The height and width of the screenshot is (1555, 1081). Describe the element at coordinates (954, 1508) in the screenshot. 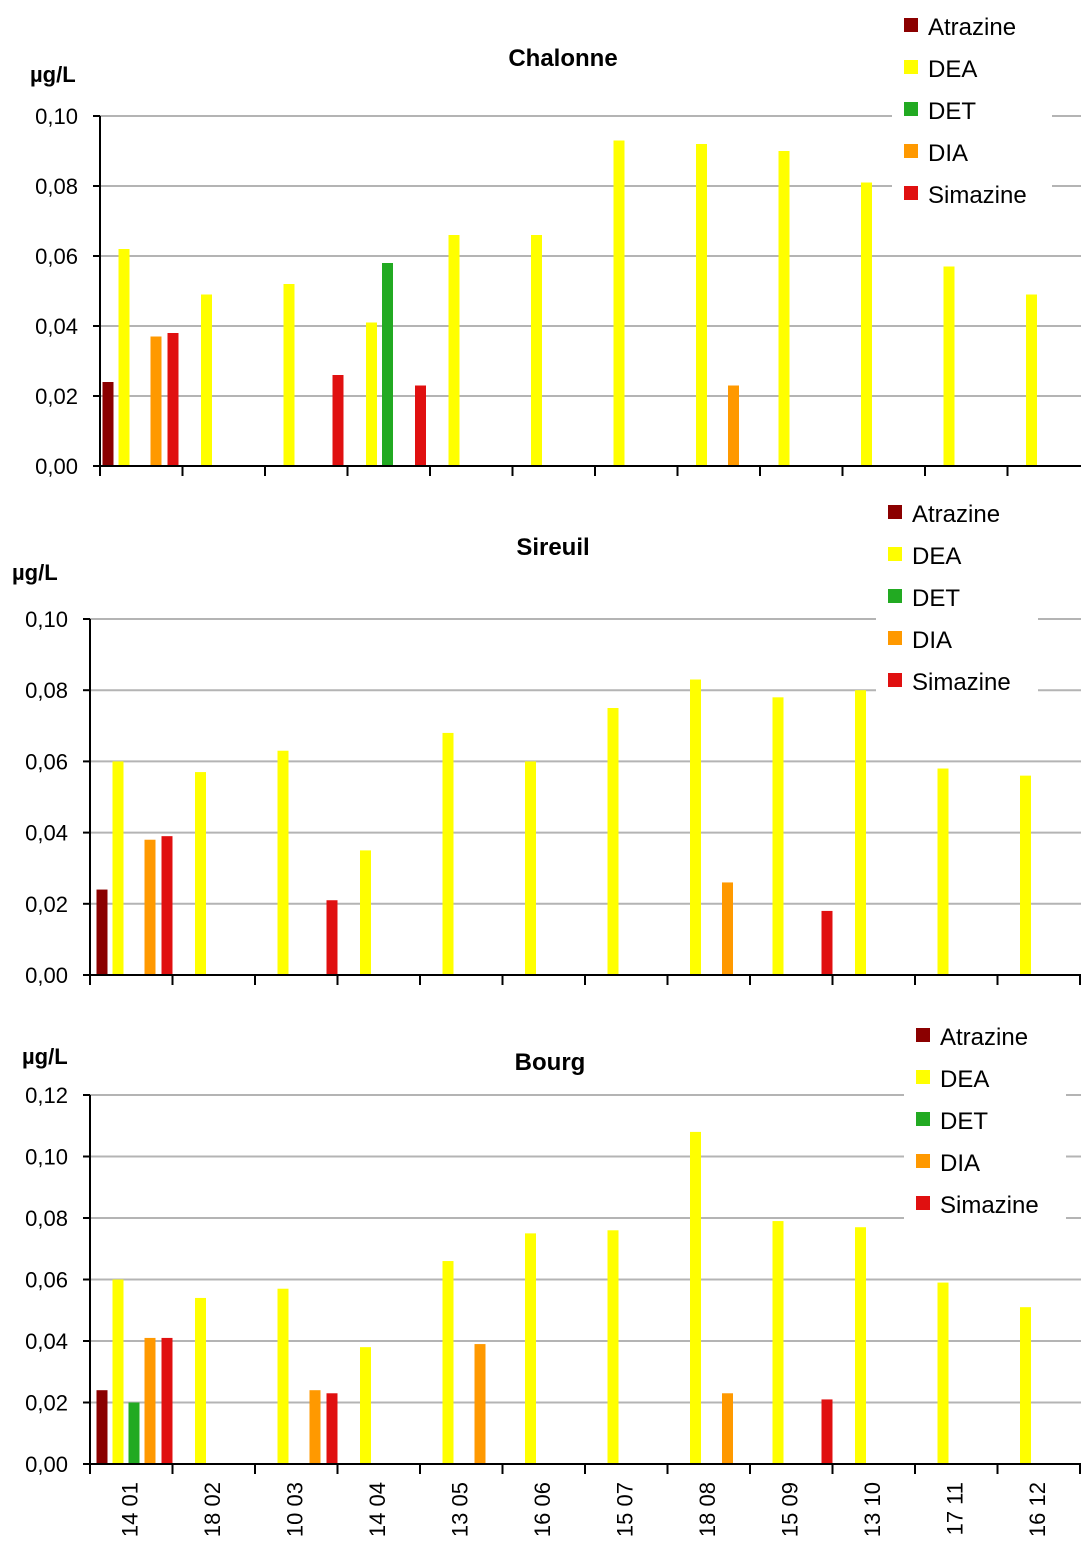

I see `x-category-label: 17 11` at that location.